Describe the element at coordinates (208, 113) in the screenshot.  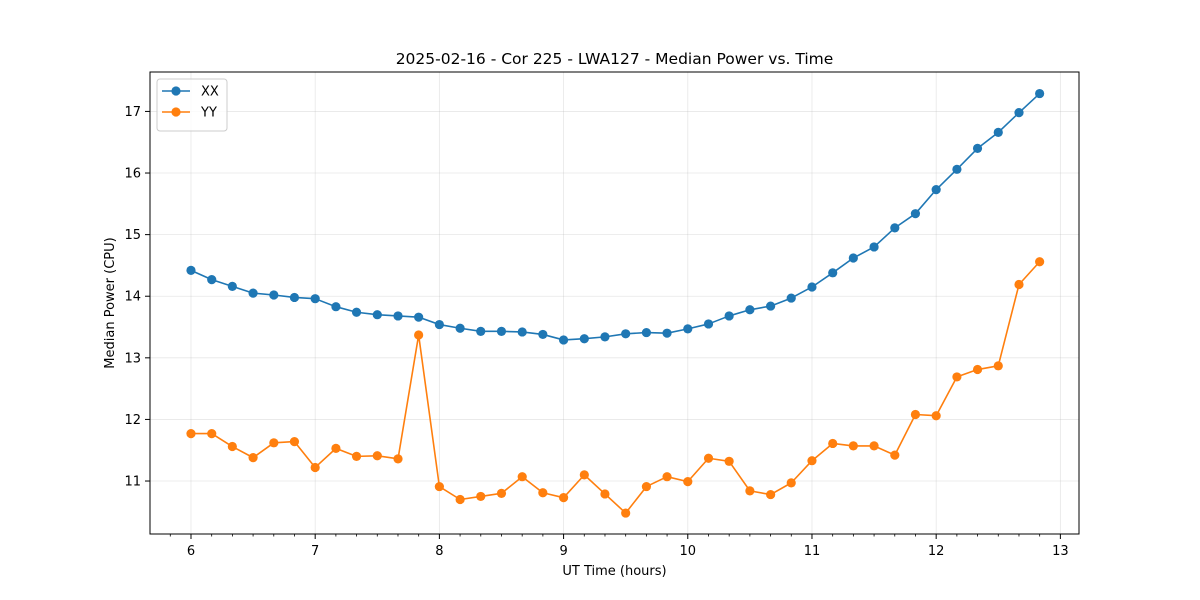
I see `legend-label-yy: YY` at that location.